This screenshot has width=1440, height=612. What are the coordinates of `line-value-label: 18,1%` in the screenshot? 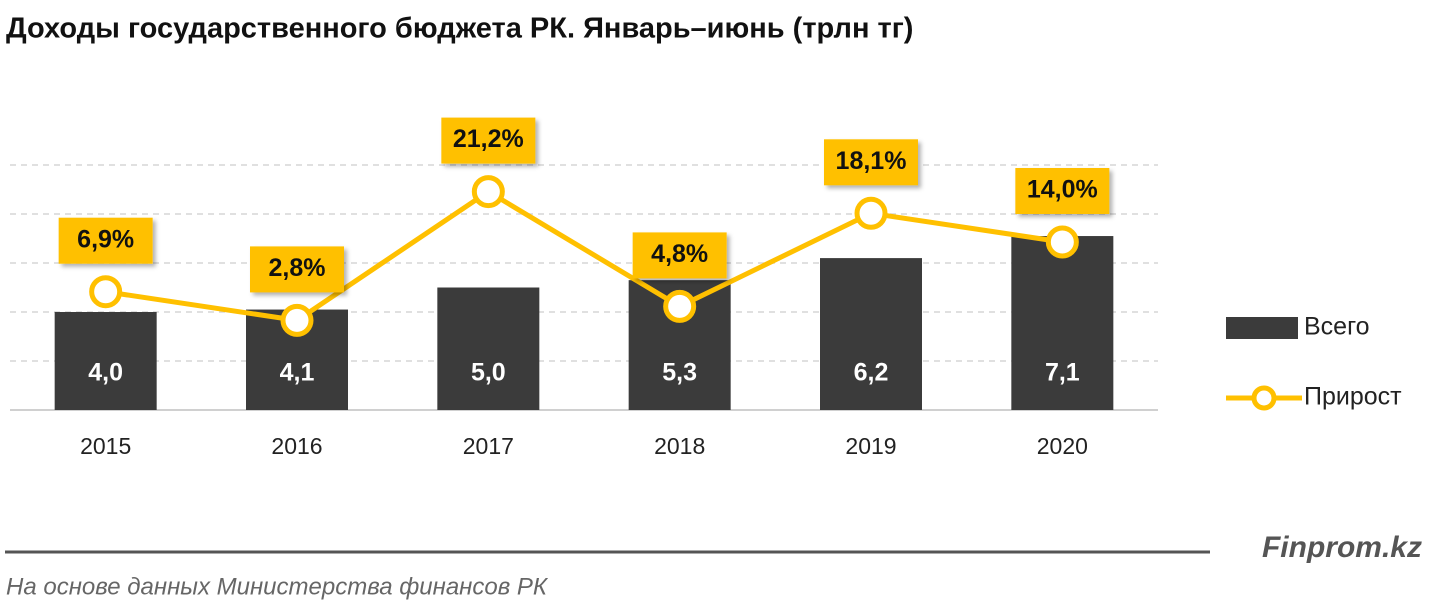 It's located at (871, 161).